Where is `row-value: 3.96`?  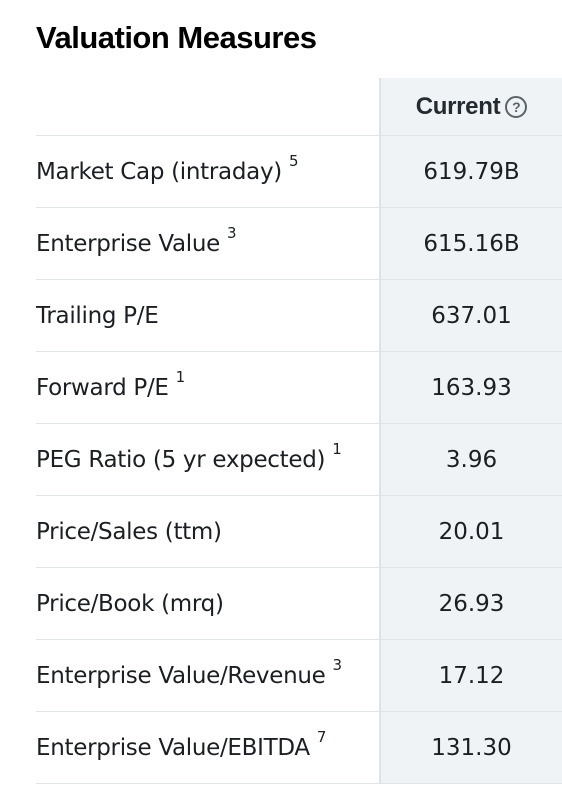
row-value: 3.96 is located at coordinates (470, 459).